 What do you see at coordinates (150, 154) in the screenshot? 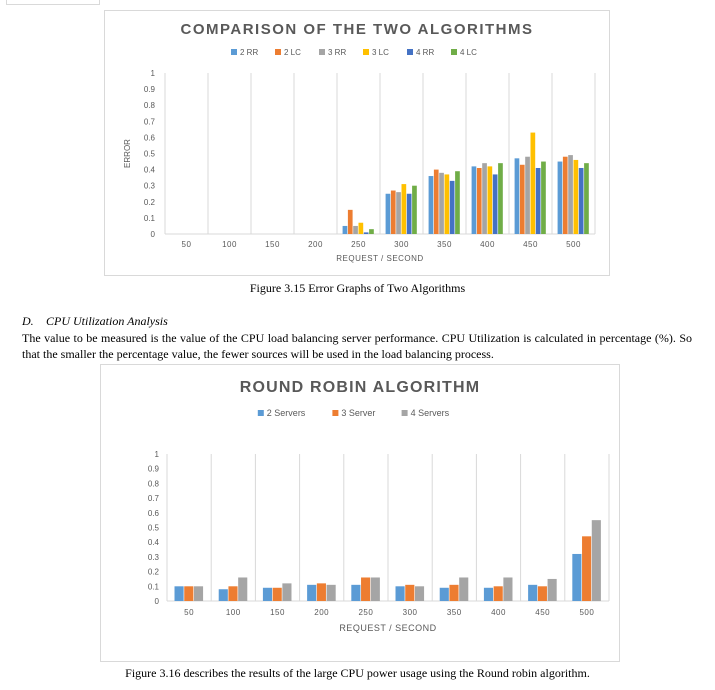
I see `y-tick-label: 0.5` at bounding box center [150, 154].